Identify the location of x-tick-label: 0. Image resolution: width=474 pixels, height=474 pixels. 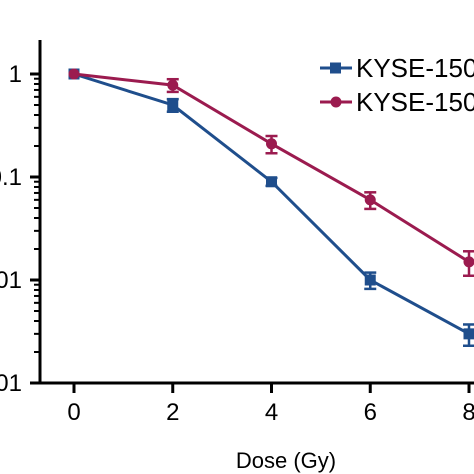
(73, 412).